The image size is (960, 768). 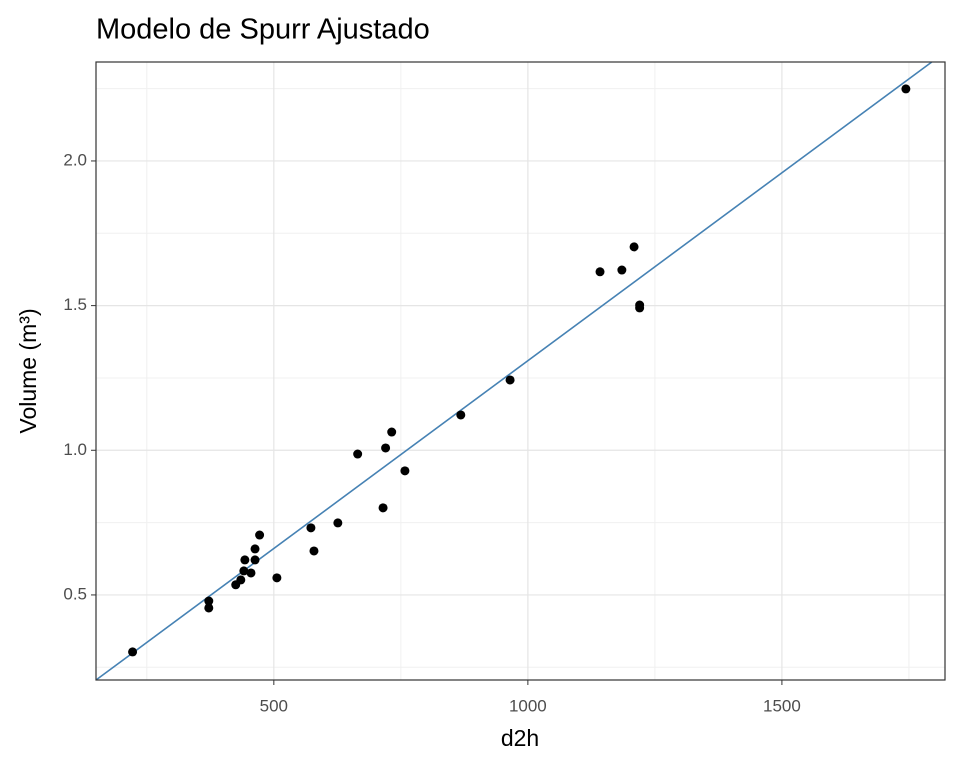 I want to click on x-tick-label: 500, so click(x=274, y=705).